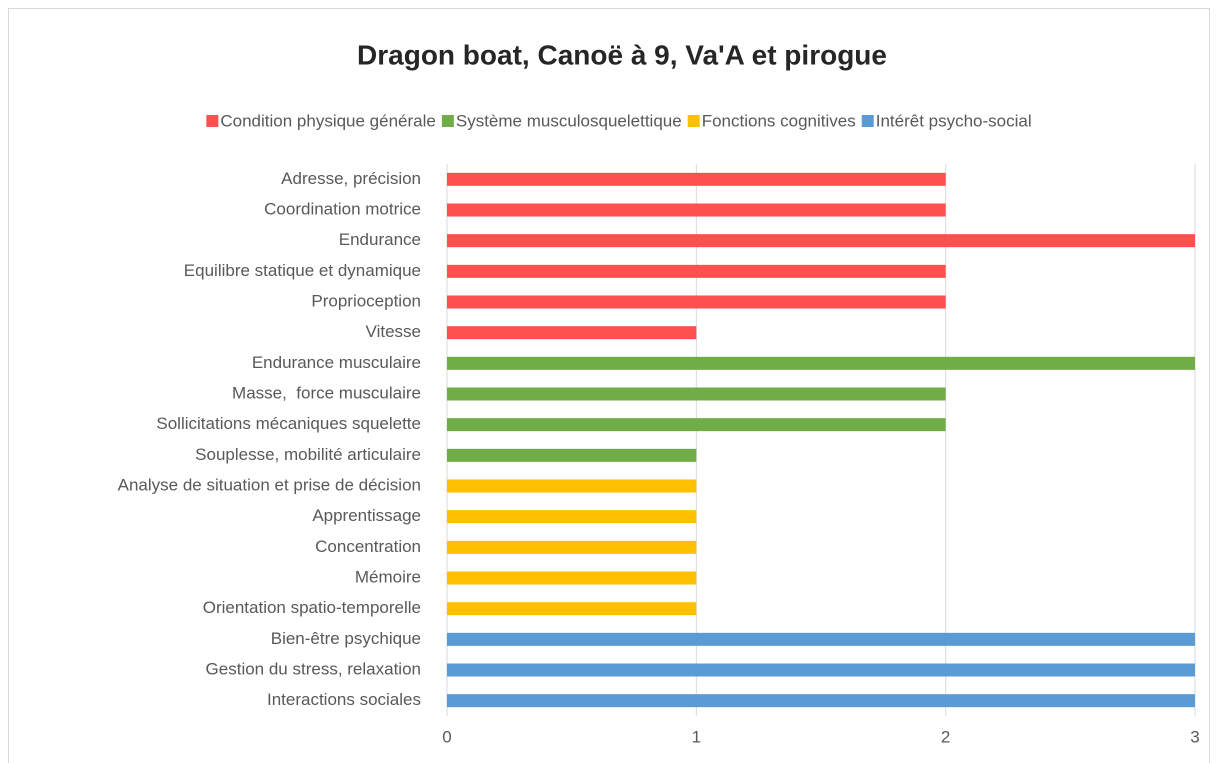 This screenshot has width=1217, height=763. Describe the element at coordinates (388, 576) in the screenshot. I see `y-tick-label: Mémoire` at that location.